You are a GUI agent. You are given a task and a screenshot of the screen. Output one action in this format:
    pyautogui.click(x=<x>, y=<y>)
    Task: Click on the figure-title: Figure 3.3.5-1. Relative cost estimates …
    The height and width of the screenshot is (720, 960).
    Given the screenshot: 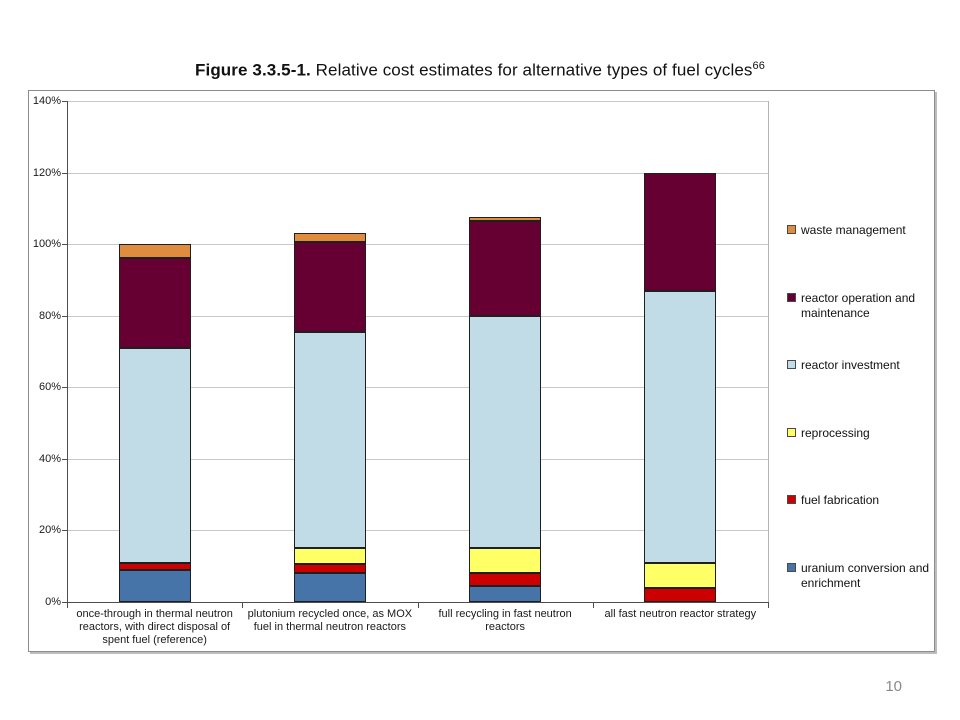 What is the action you would take?
    pyautogui.click(x=480, y=70)
    